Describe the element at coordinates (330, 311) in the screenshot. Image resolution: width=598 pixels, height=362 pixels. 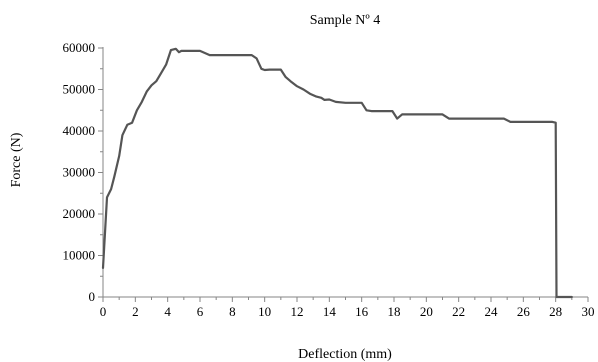
I see `x-tick-label: 14` at that location.